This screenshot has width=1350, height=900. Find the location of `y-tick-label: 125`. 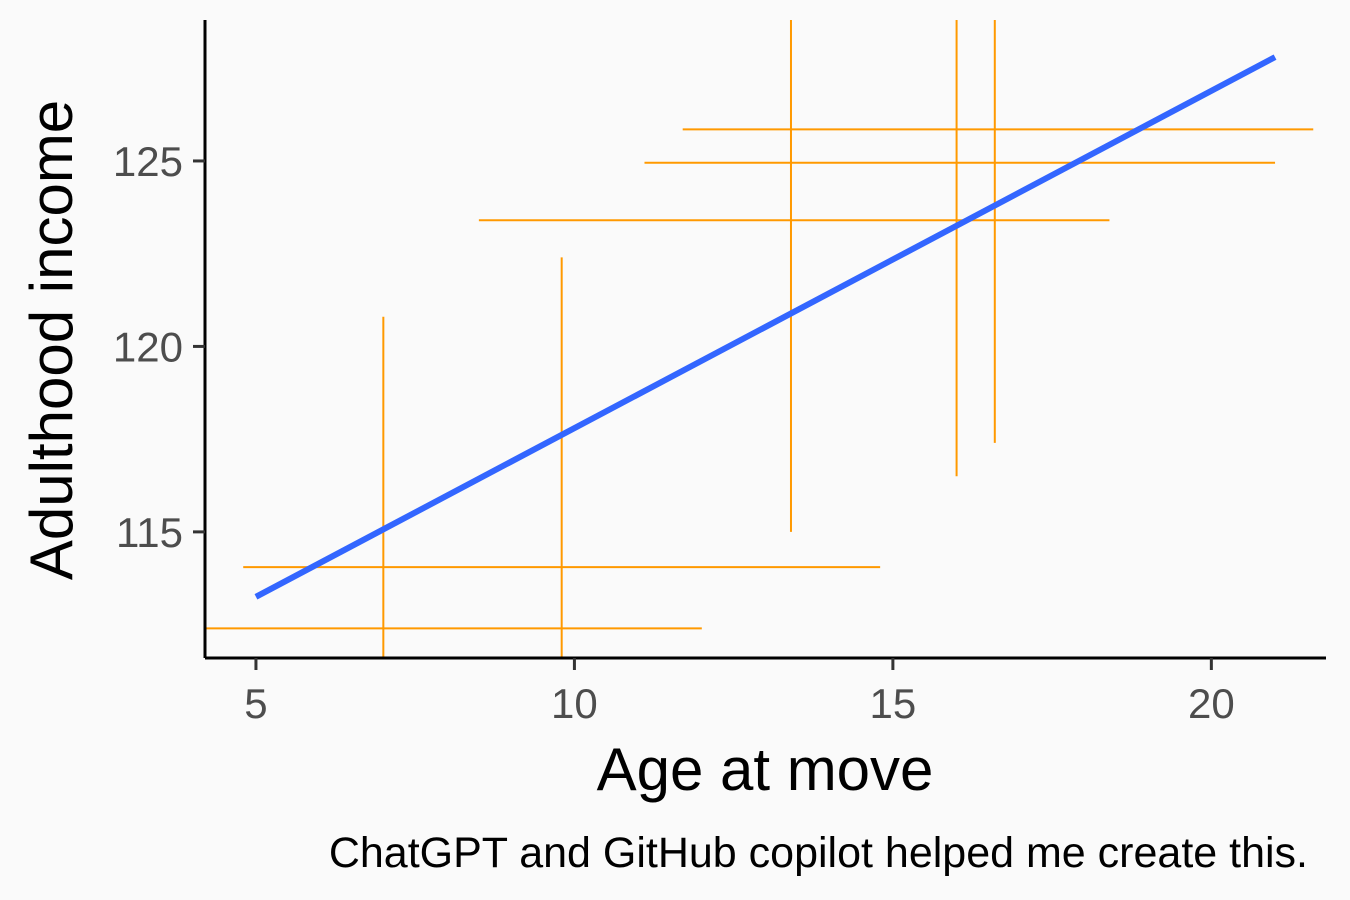

y-tick-label: 125 is located at coordinates (148, 161).